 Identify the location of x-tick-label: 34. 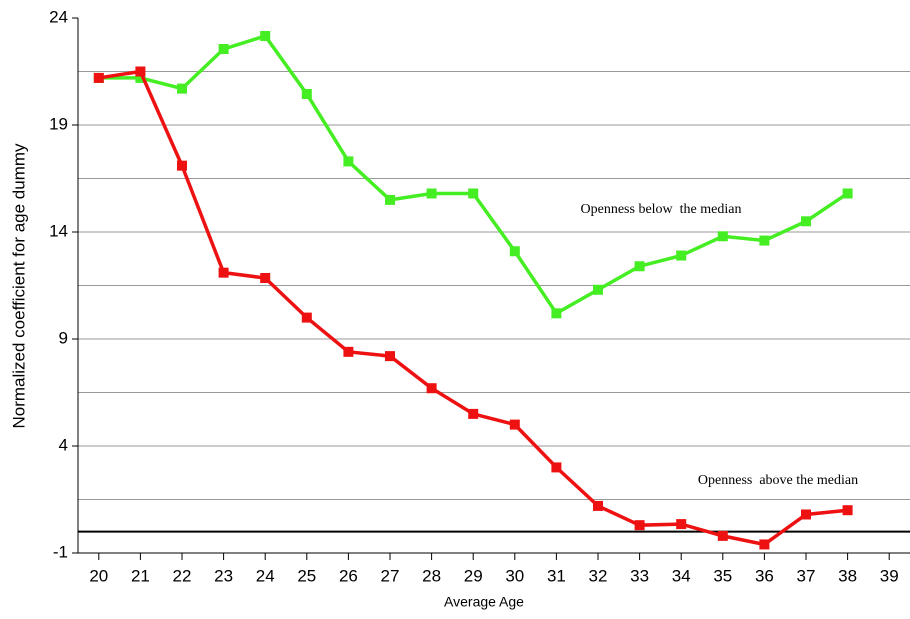
(681, 575).